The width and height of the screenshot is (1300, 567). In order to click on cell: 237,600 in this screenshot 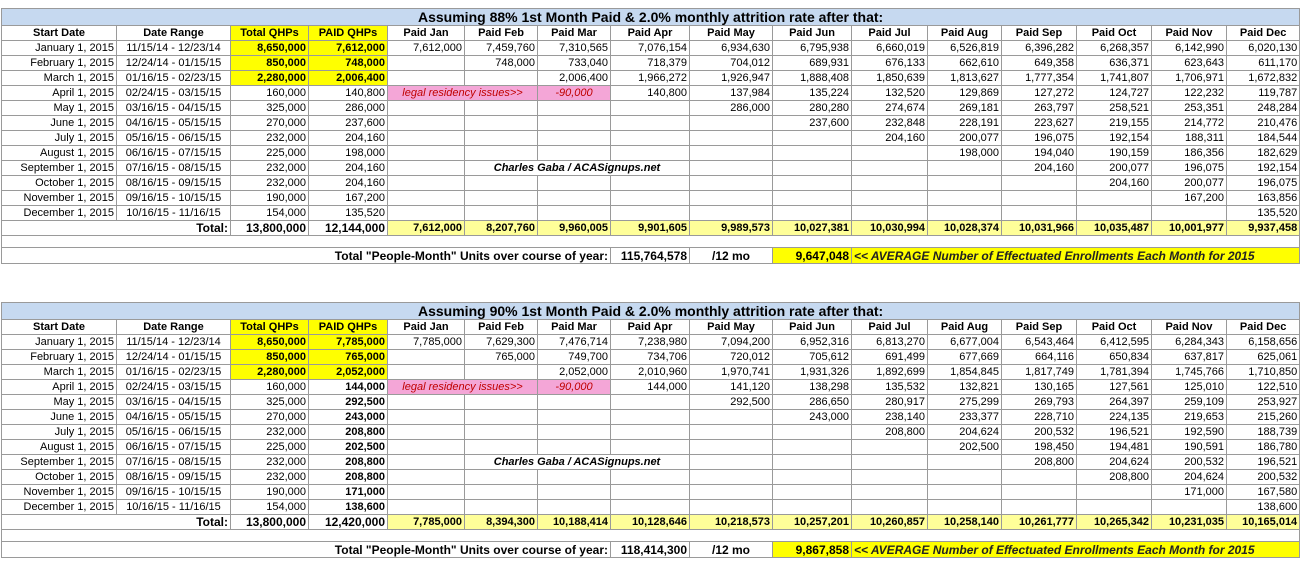, I will do `click(812, 123)`.